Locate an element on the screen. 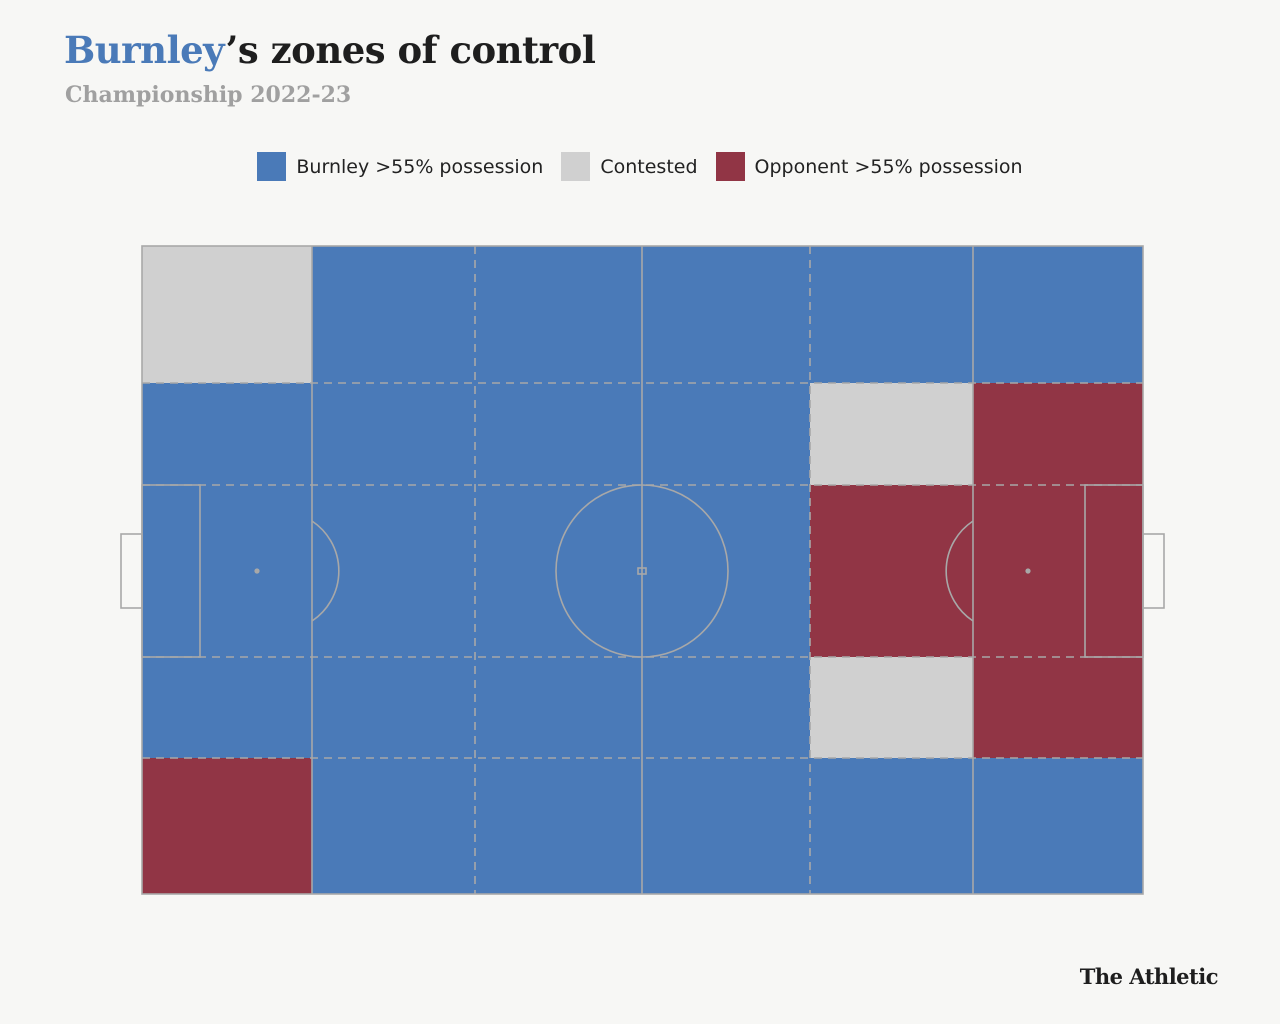 This screenshot has width=1280, height=1024. zone-cell-r4-c2 is located at coordinates (558, 826).